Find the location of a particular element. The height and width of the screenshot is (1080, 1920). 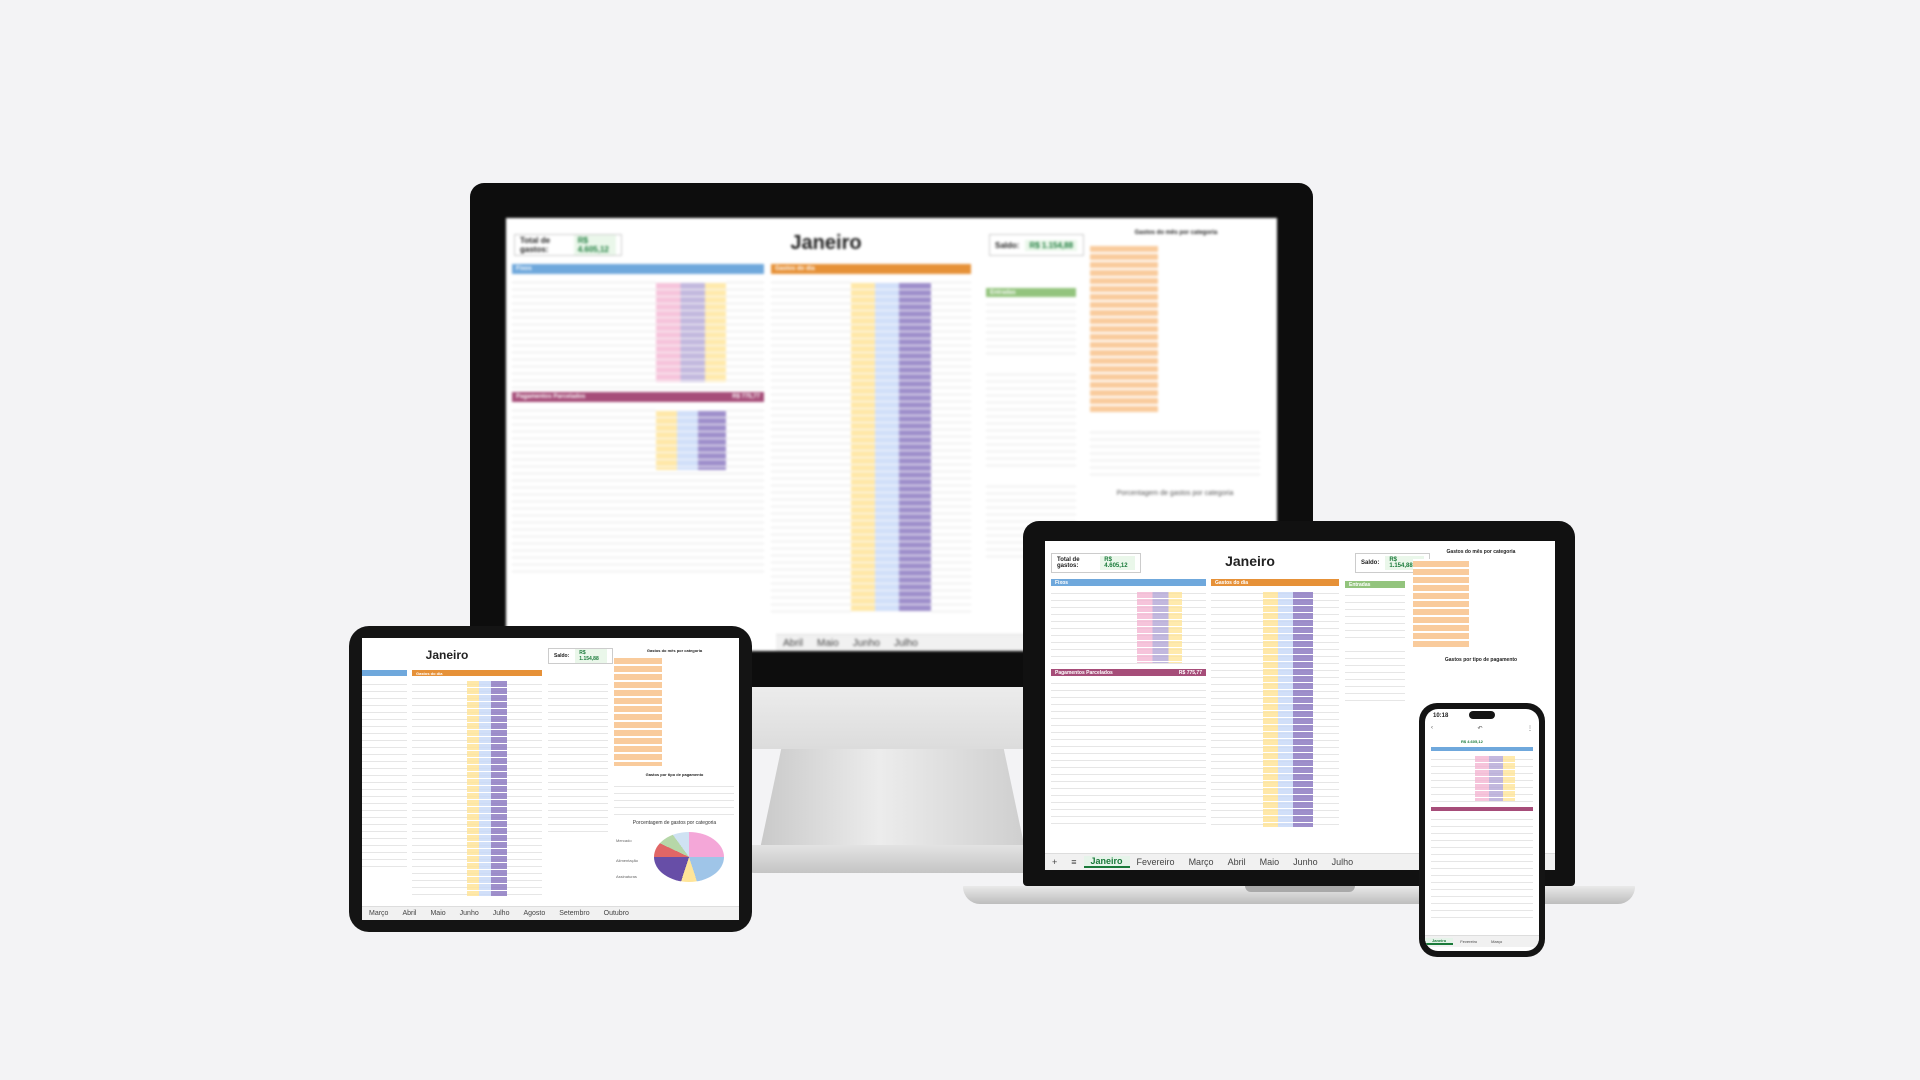

undo-icon: ↶ is located at coordinates (1480, 729).